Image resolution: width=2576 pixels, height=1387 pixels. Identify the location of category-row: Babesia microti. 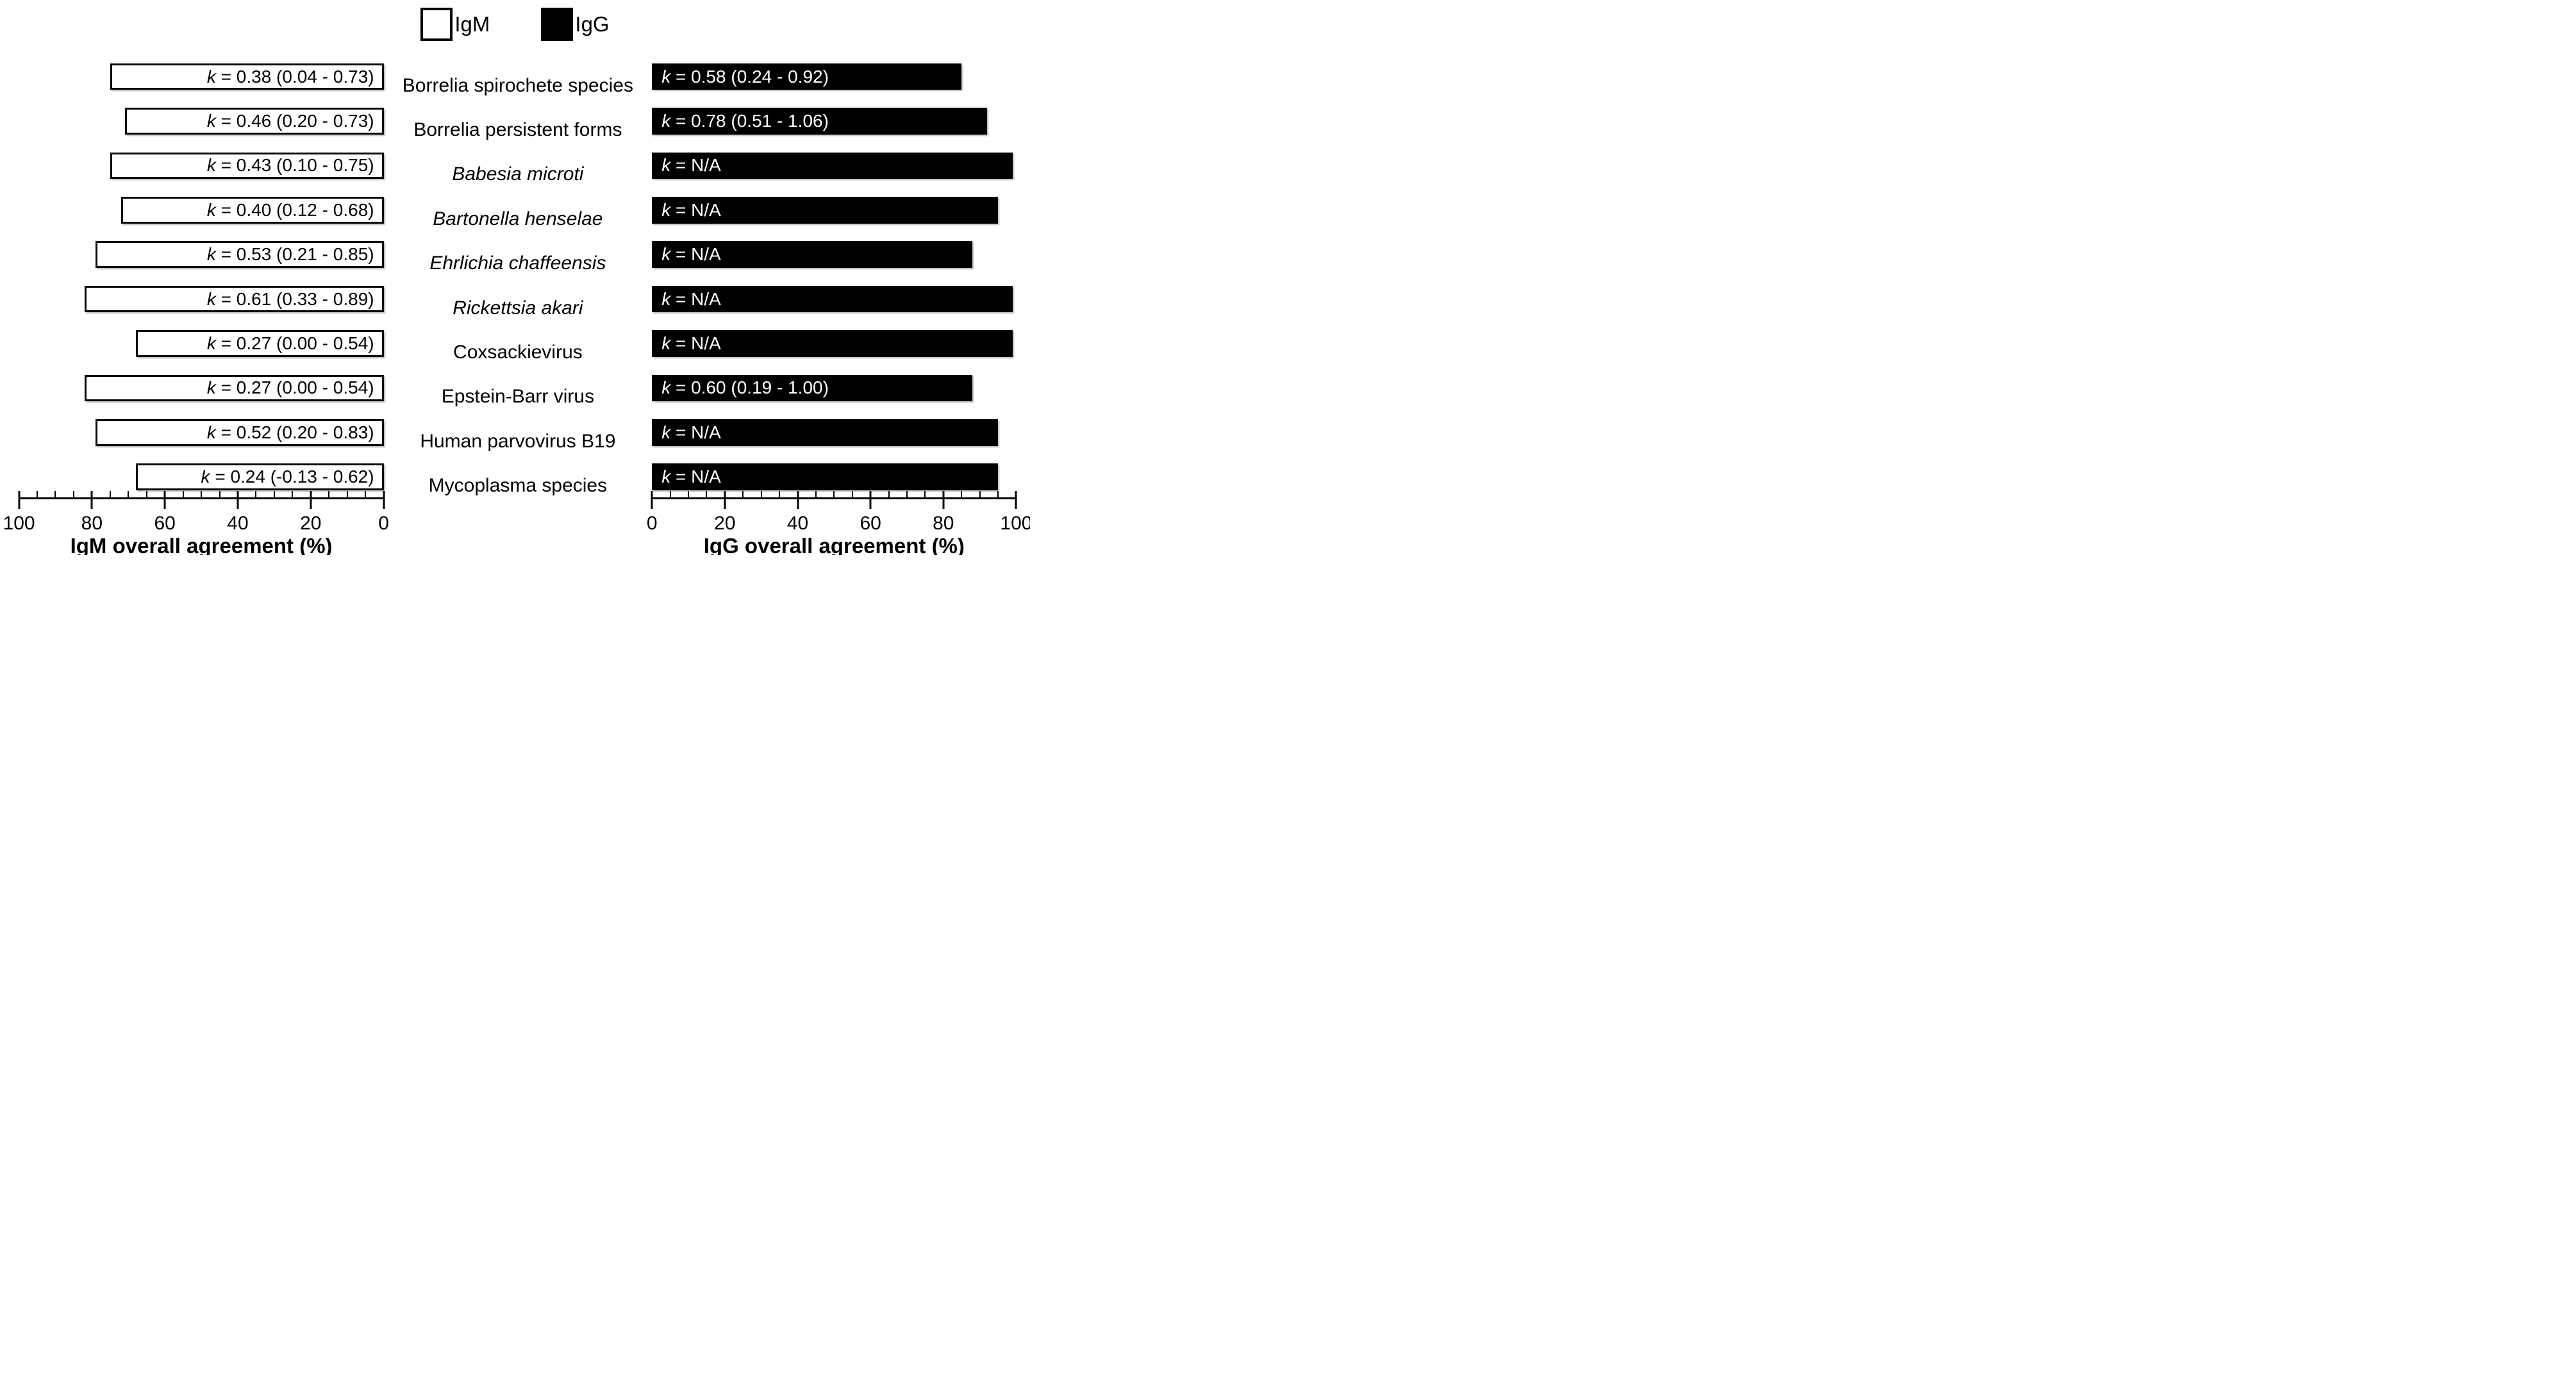
(518, 175).